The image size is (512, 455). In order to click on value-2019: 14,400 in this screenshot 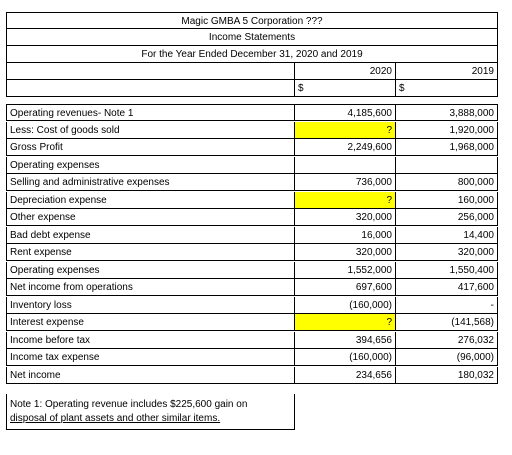, I will do `click(447, 235)`.